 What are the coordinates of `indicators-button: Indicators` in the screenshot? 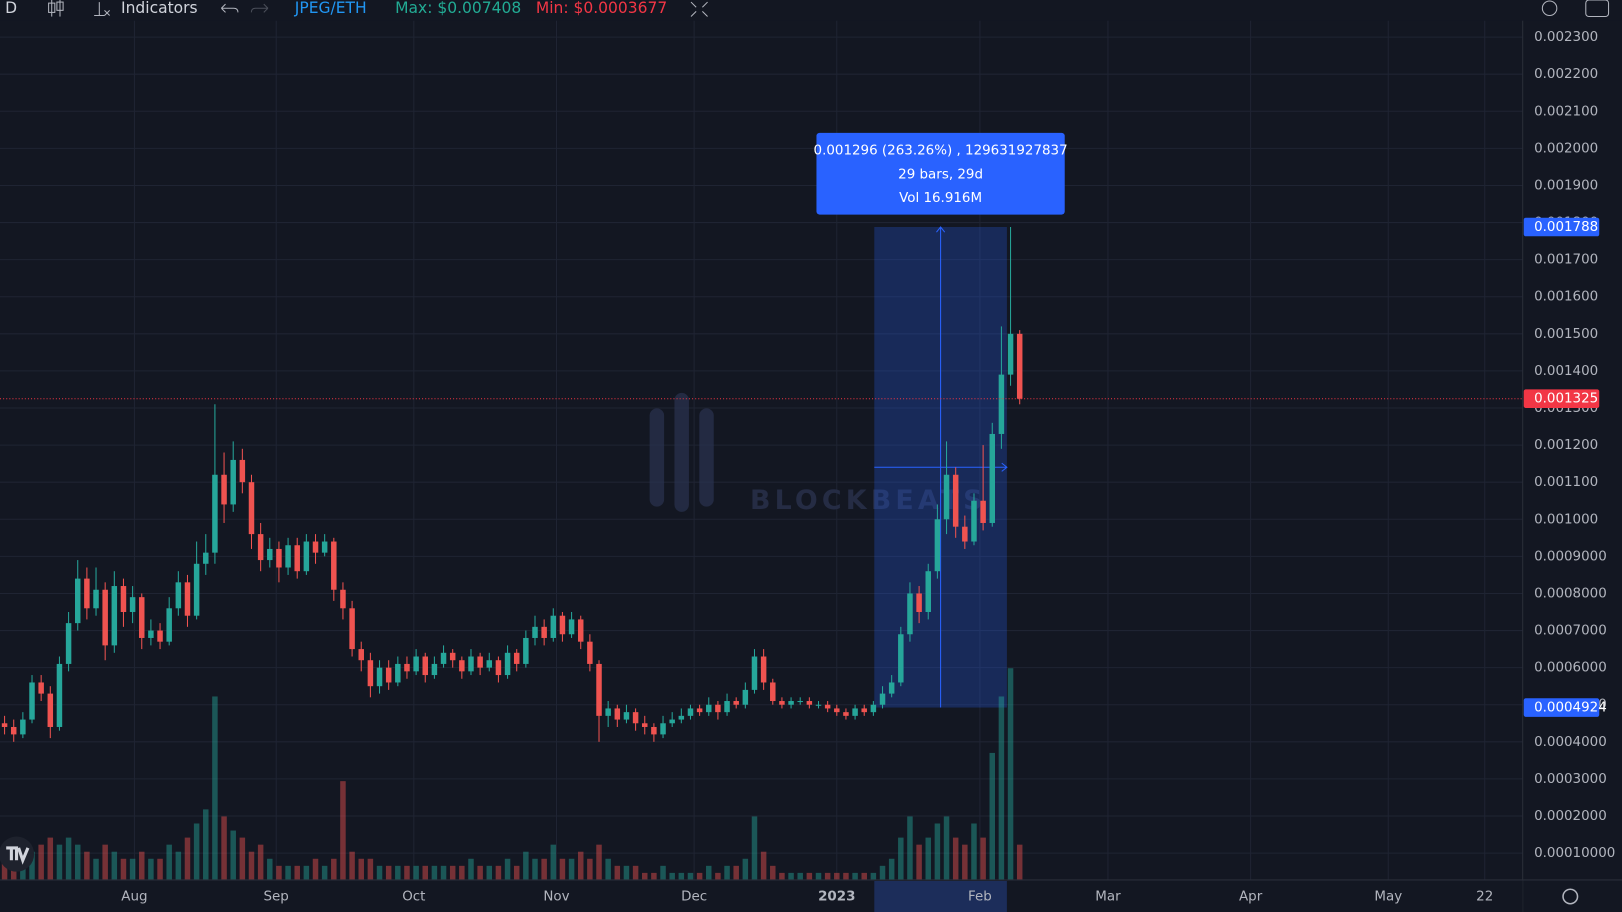 It's located at (159, 8).